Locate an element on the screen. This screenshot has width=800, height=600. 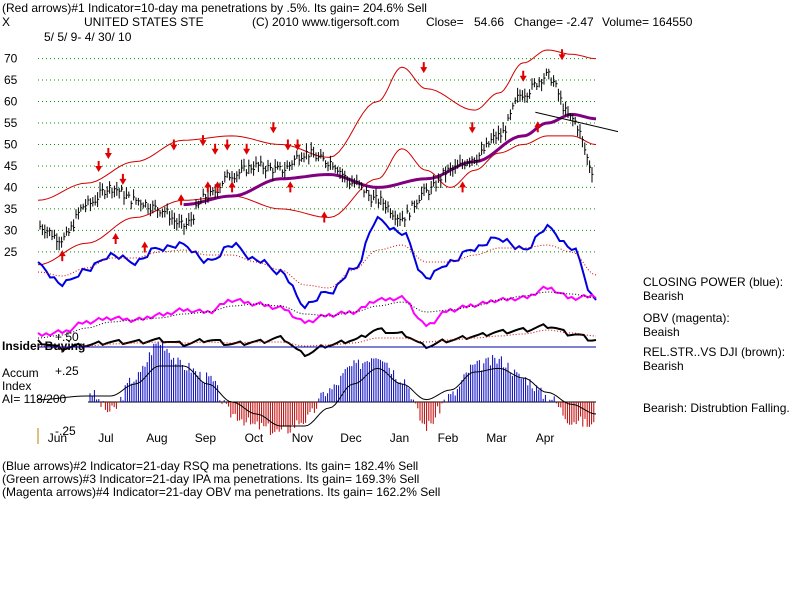
x-tick-mar: Mar is located at coordinates (496, 438).